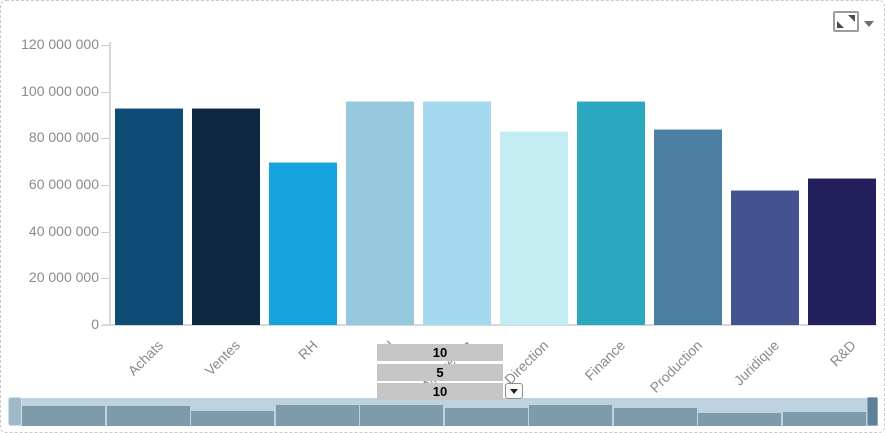 This screenshot has width=885, height=433. I want to click on y-axis-tick-label: 20 000 000, so click(63, 277).